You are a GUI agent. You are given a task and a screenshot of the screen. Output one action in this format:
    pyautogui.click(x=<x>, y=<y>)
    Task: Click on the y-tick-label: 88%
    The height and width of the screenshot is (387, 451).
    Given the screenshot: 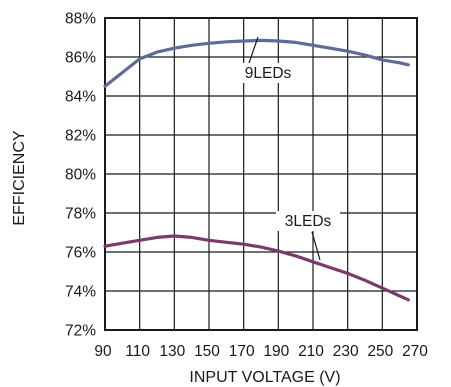 What is the action you would take?
    pyautogui.click(x=80, y=19)
    